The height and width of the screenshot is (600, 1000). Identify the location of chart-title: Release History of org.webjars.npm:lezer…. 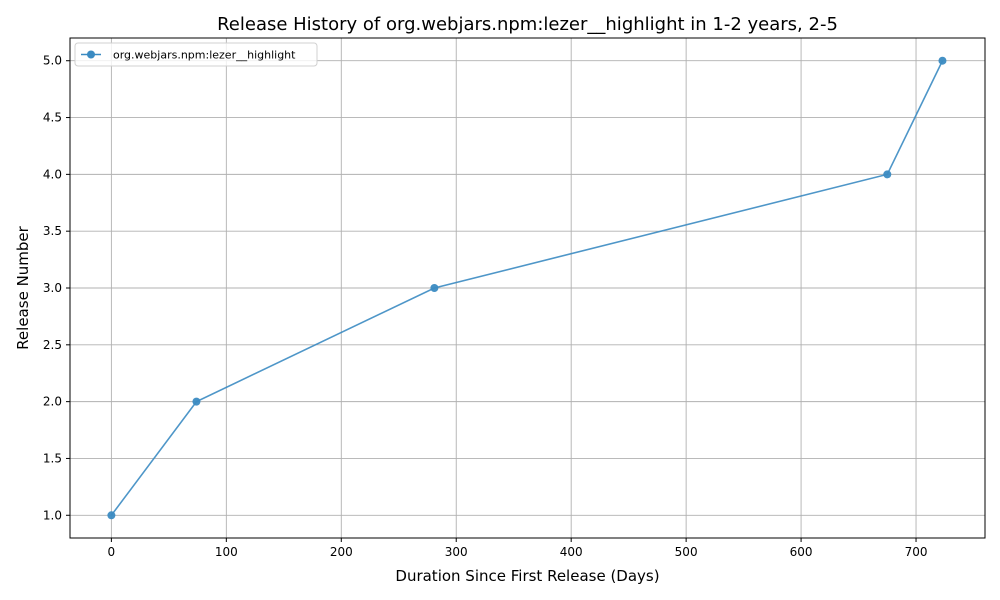
(527, 24).